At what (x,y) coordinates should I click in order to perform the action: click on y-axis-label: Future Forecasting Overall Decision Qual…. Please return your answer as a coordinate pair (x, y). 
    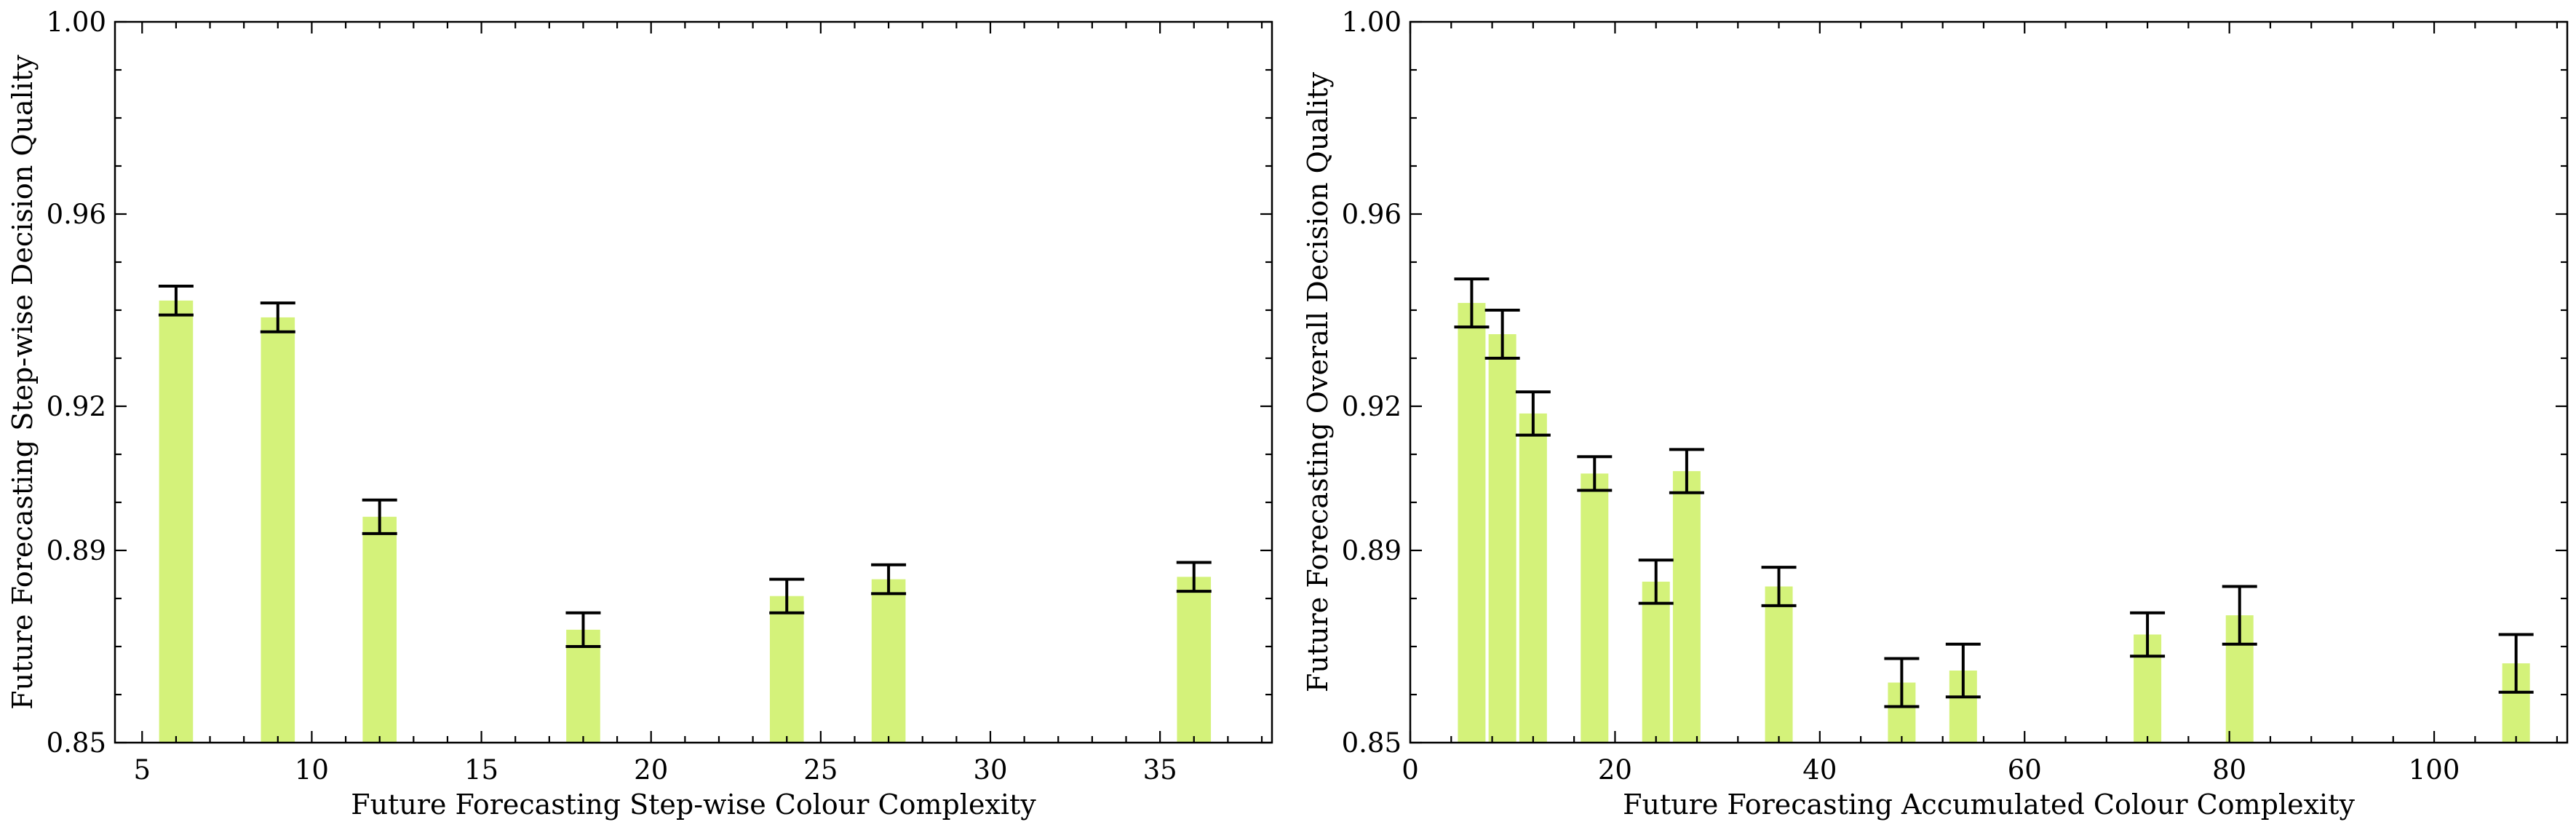
    Looking at the image, I should click on (1318, 381).